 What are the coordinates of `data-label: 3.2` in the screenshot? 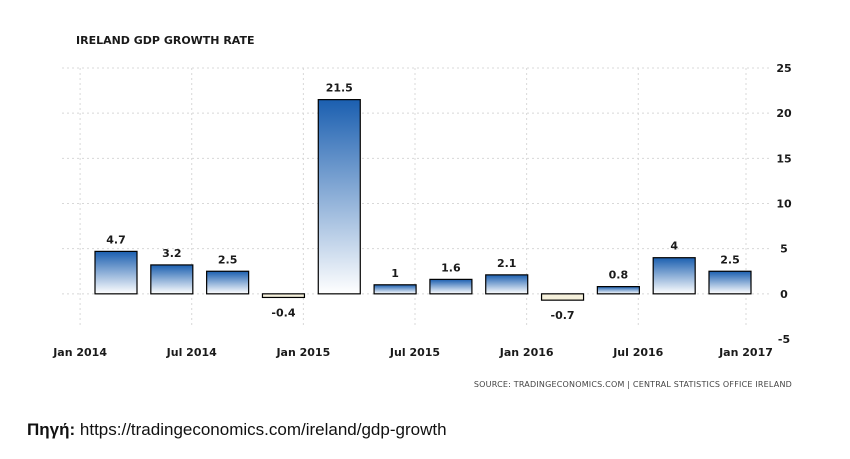 It's located at (172, 253).